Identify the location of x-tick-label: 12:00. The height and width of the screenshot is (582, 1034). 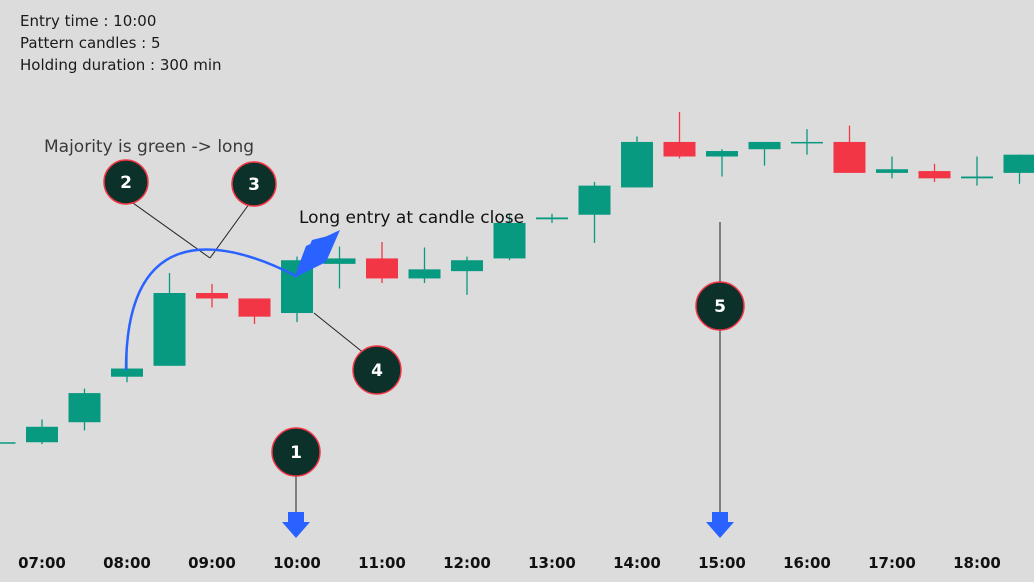
(467, 563).